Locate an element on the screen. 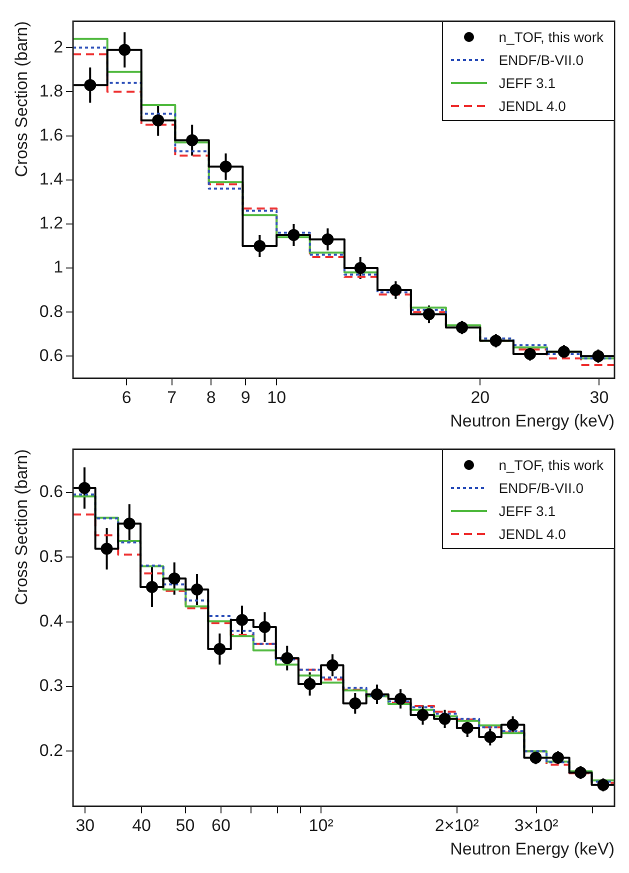 The height and width of the screenshot is (873, 629). x-tick-label: 3×10² is located at coordinates (536, 826).